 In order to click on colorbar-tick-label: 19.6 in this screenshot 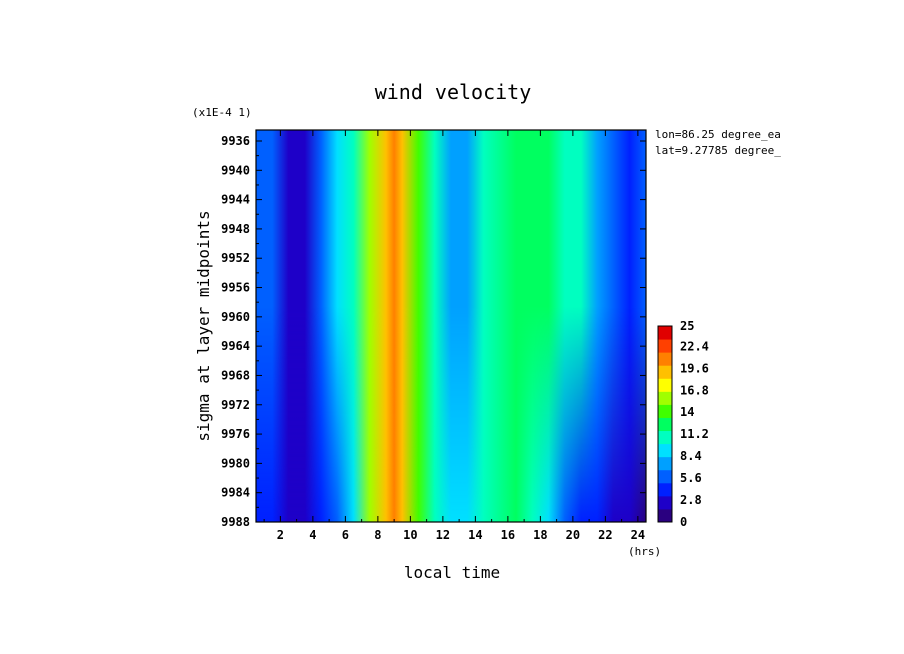, I will do `click(694, 368)`.